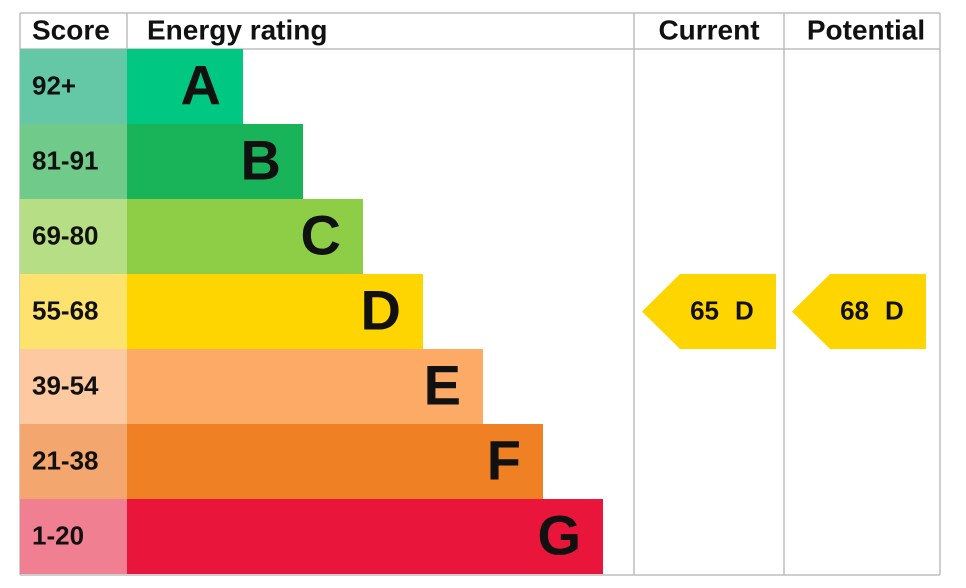 The width and height of the screenshot is (966, 588). What do you see at coordinates (442, 384) in the screenshot?
I see `band-letter: E` at bounding box center [442, 384].